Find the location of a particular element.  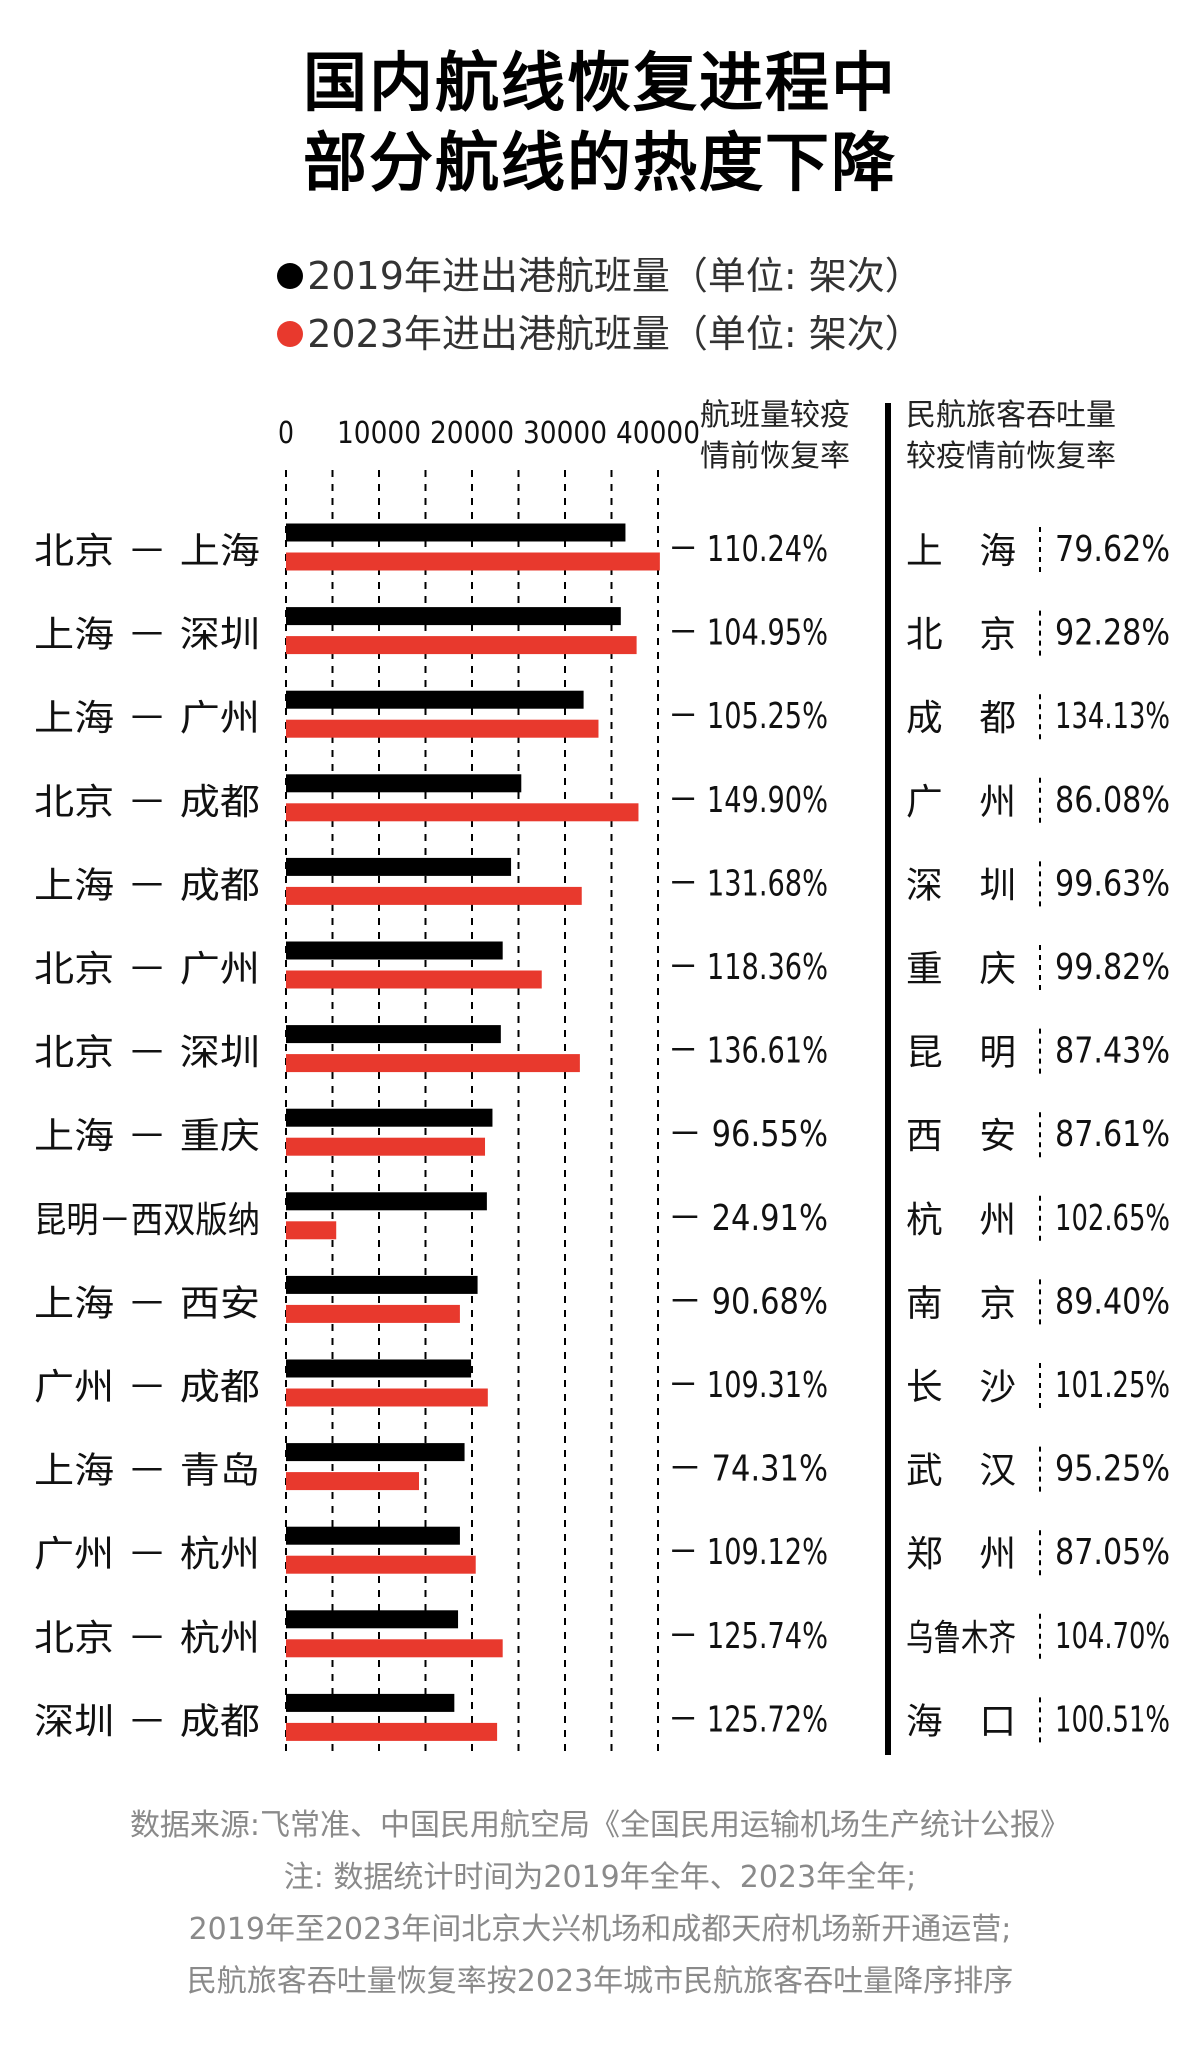

x-tick-label: 20000 is located at coordinates (472, 433).